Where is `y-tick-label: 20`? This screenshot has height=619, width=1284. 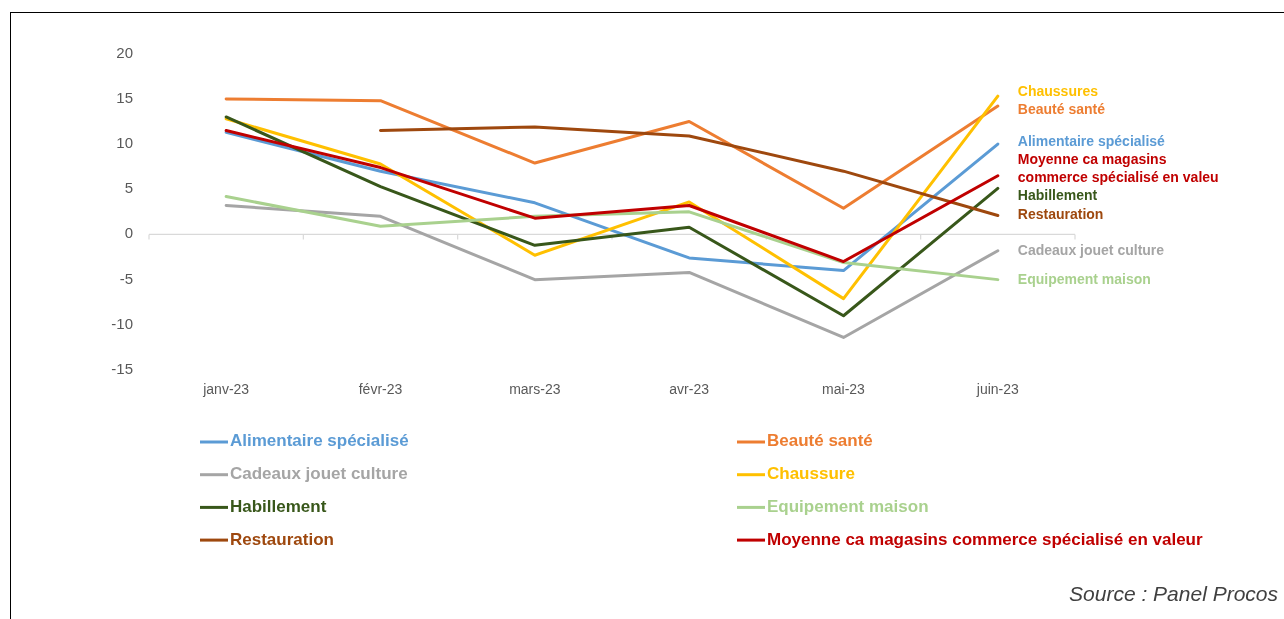
y-tick-label: 20 is located at coordinates (124, 52).